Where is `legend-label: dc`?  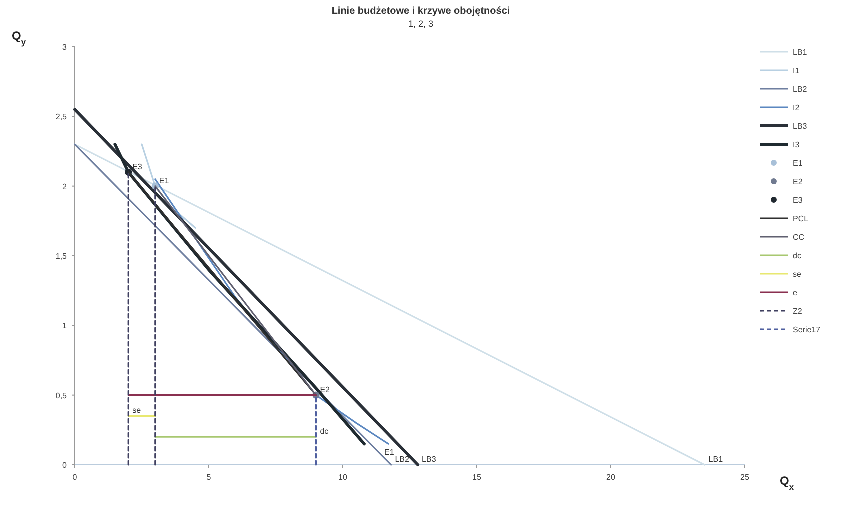 legend-label: dc is located at coordinates (797, 256).